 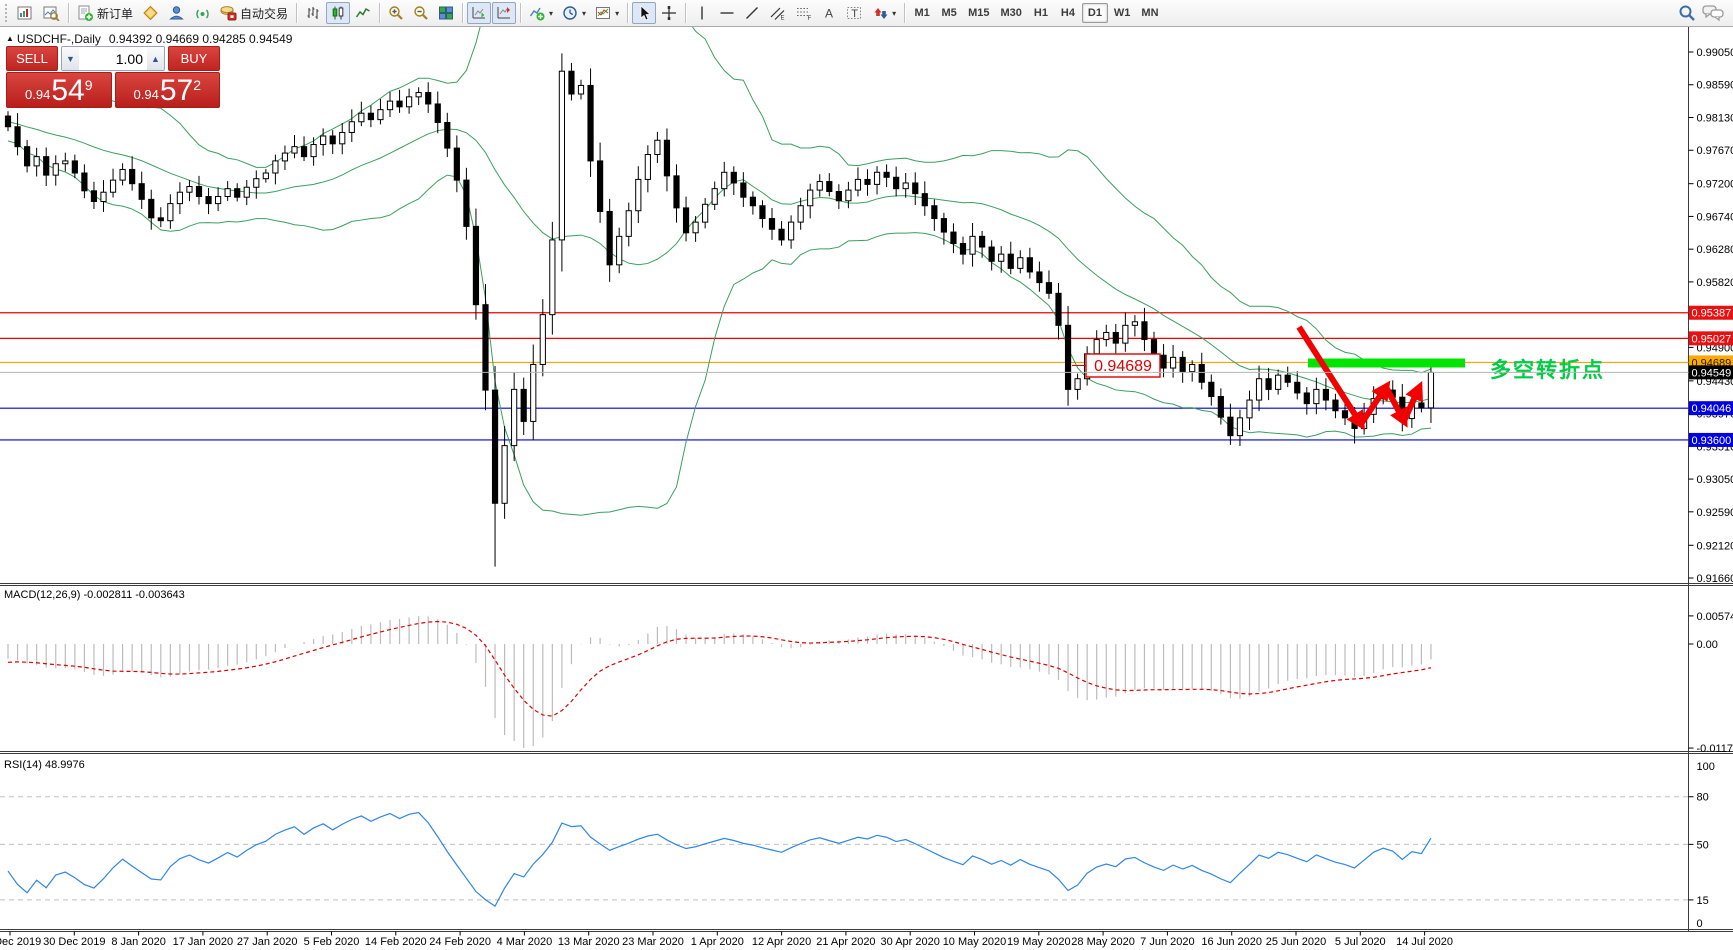 What do you see at coordinates (1122, 13) in the screenshot?
I see `timeframe-W1: W1` at bounding box center [1122, 13].